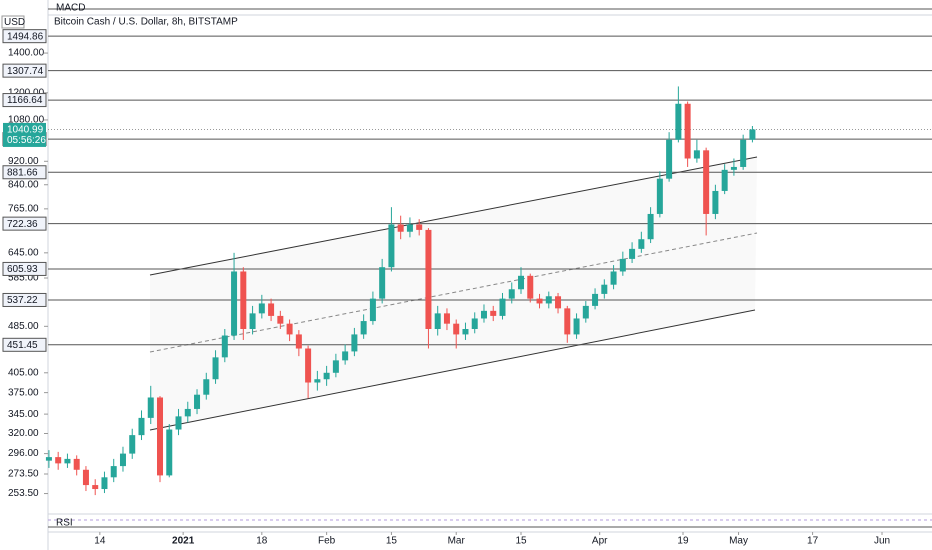 This screenshot has width=932, height=550. I want to click on y-tick-label: 405.00, so click(23, 372).